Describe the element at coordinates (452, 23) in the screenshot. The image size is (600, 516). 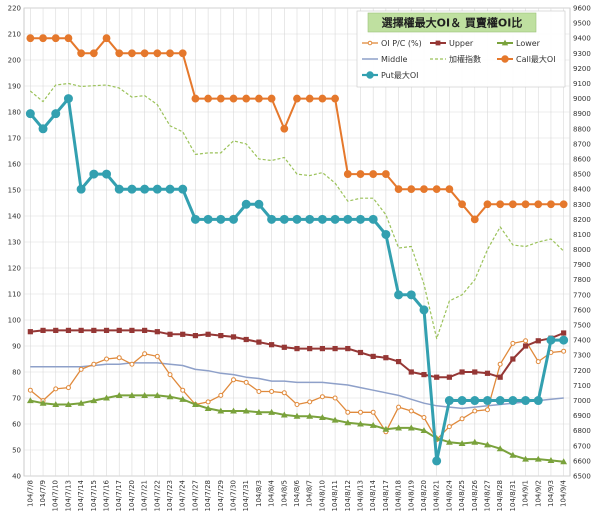
I see `chart-title: 選擇權最大OI＆ 買賣權OI比` at that location.